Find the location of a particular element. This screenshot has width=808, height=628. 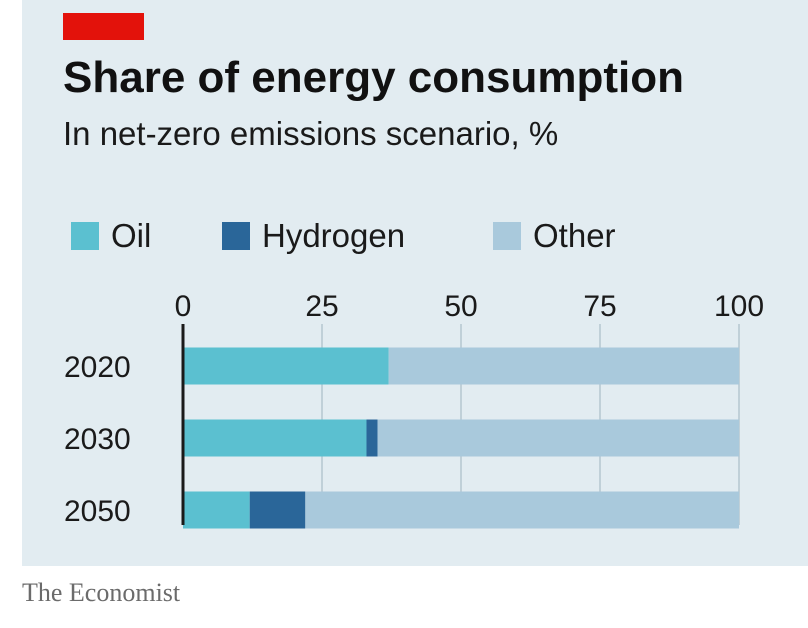

chart-subtitle: In net-zero emissions scenario, % is located at coordinates (311, 133).